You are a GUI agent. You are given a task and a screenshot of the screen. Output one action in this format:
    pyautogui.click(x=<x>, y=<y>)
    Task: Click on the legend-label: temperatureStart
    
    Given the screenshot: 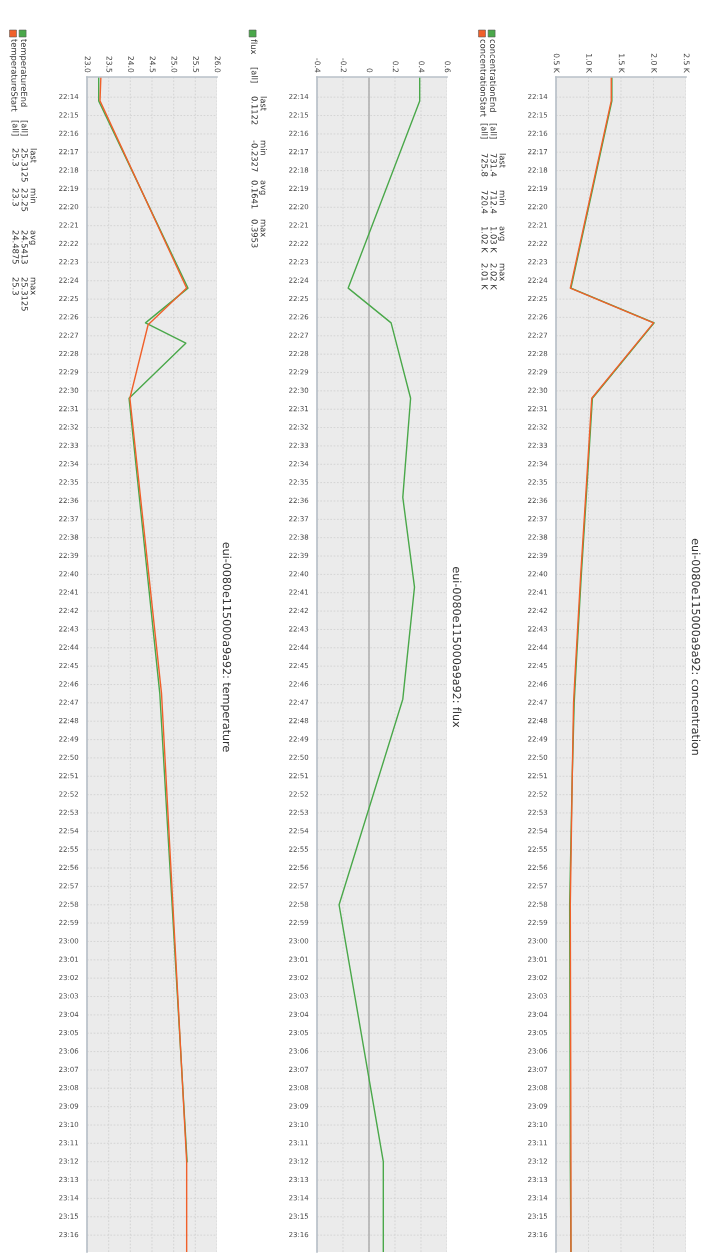 What is the action you would take?
    pyautogui.click(x=13, y=75)
    